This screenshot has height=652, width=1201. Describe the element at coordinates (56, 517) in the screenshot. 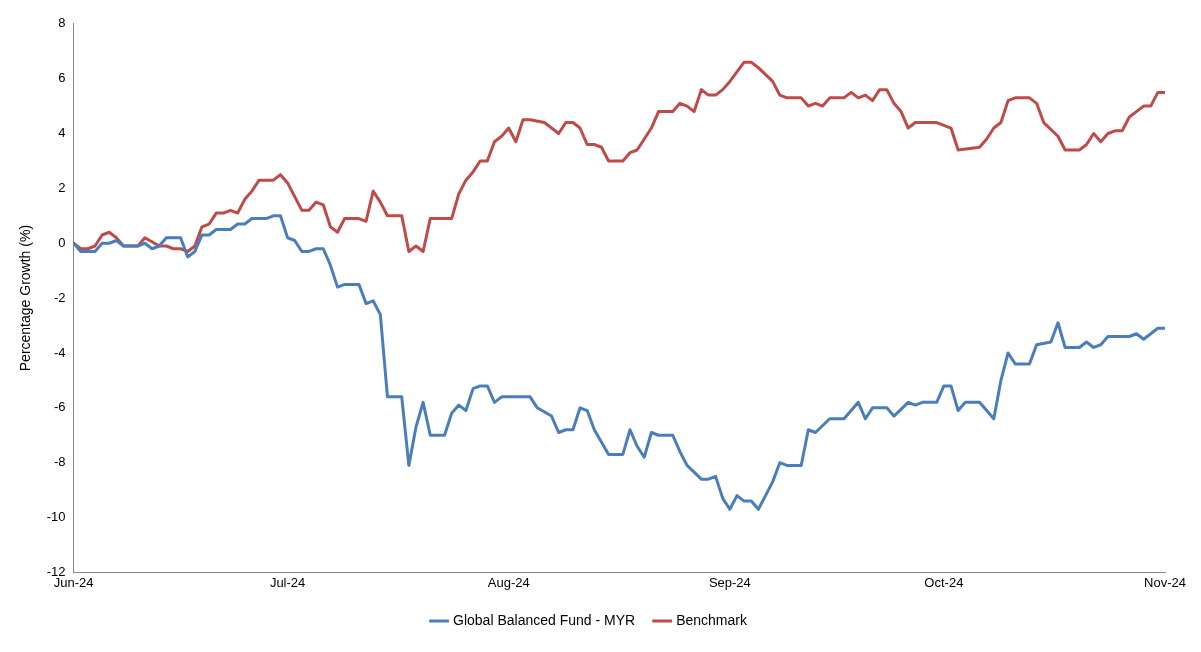

I see `y-tick-label: -10` at that location.